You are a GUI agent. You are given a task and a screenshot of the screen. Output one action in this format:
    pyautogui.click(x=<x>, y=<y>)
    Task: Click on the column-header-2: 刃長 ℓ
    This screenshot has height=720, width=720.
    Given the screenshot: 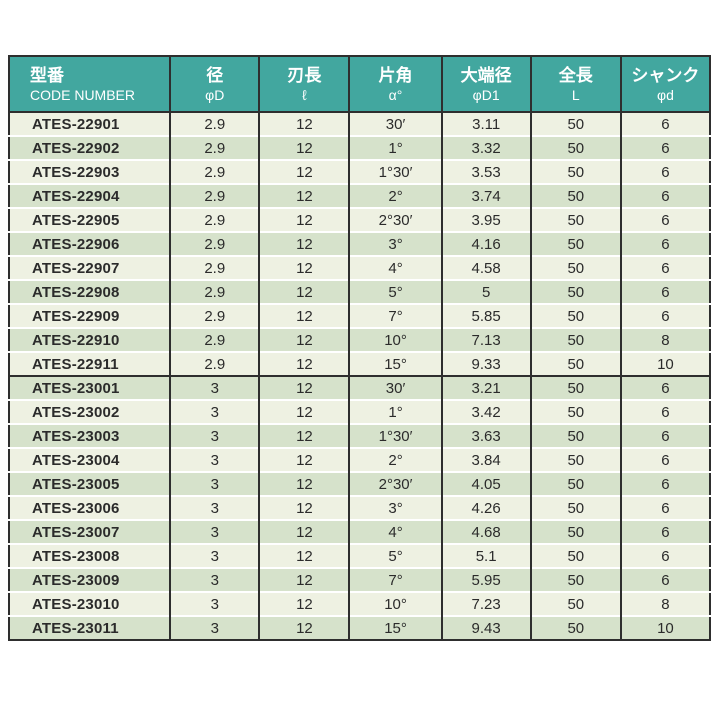 What is the action you would take?
    pyautogui.click(x=305, y=84)
    